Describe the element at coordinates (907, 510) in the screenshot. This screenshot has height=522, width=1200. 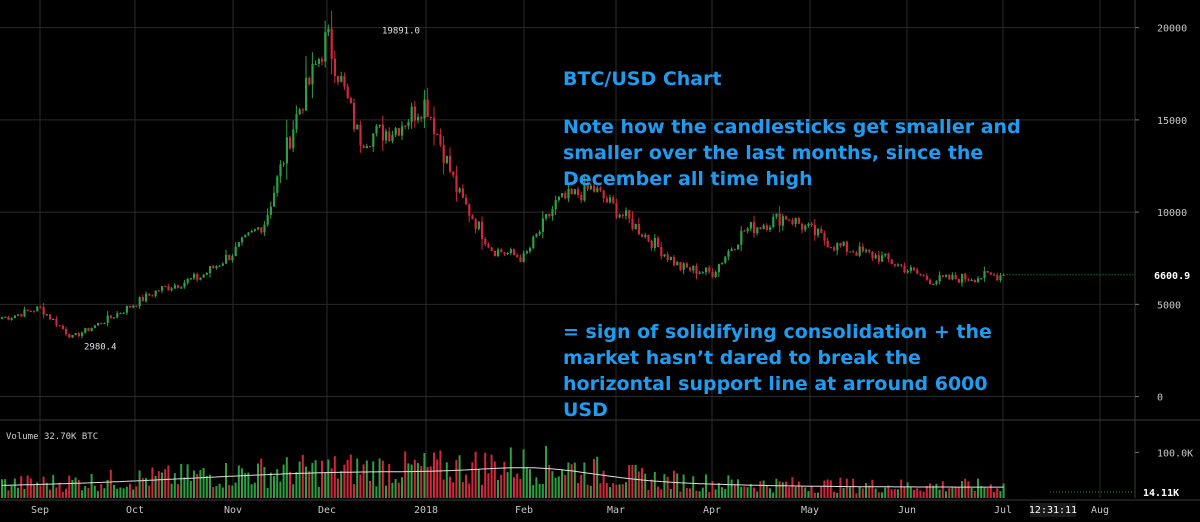
I see `time-axis-label: Jun` at that location.